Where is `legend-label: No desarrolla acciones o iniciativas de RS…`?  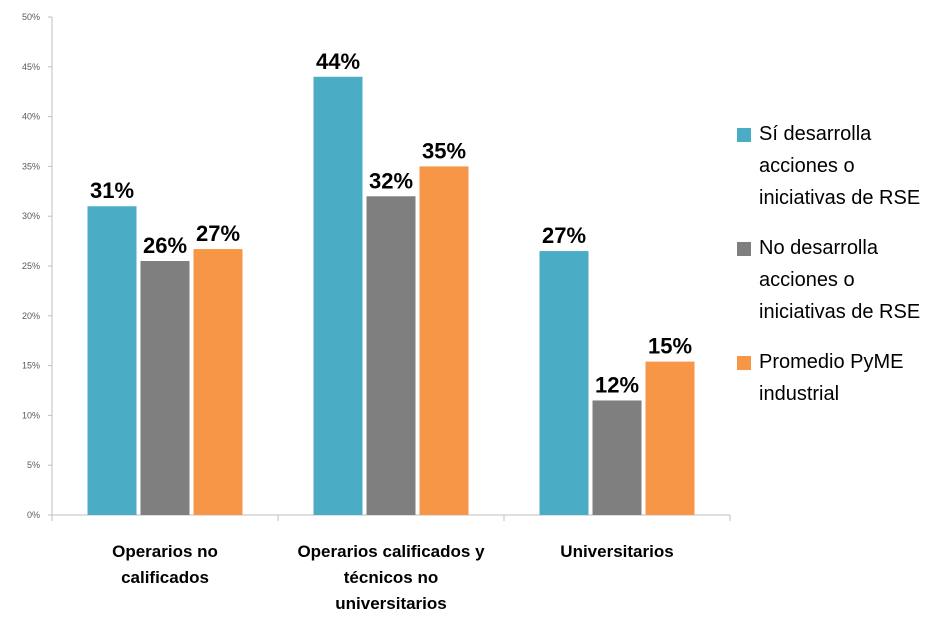
legend-label: No desarrolla acciones o iniciativas de RS… is located at coordinates (840, 280).